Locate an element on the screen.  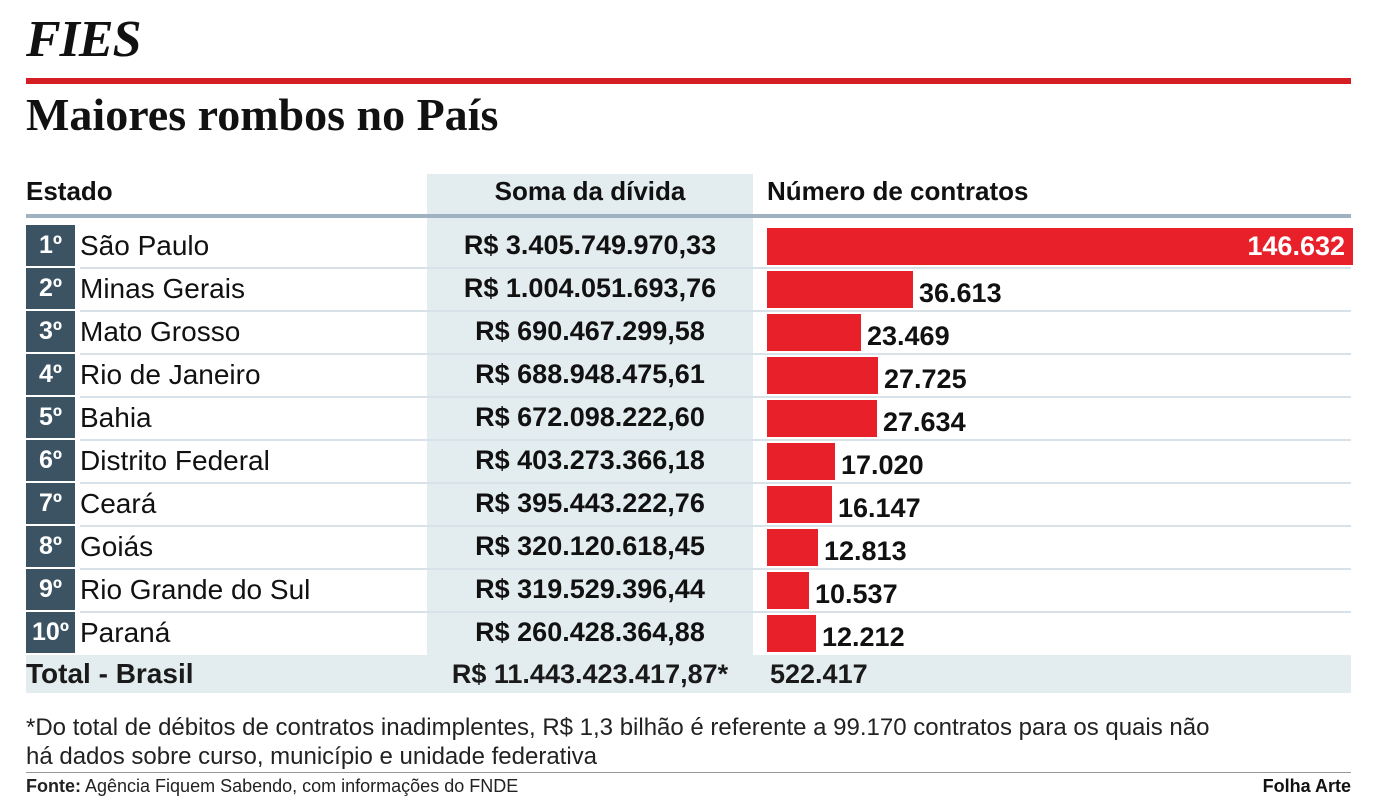
state-name: Distrito Federal is located at coordinates (175, 460).